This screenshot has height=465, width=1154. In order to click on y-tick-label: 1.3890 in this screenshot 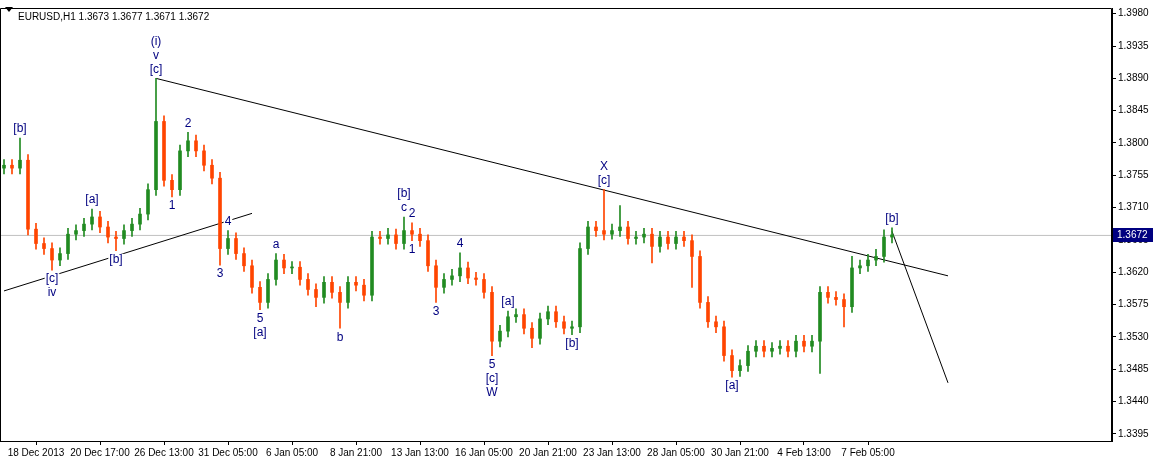, I will do `click(1134, 78)`.